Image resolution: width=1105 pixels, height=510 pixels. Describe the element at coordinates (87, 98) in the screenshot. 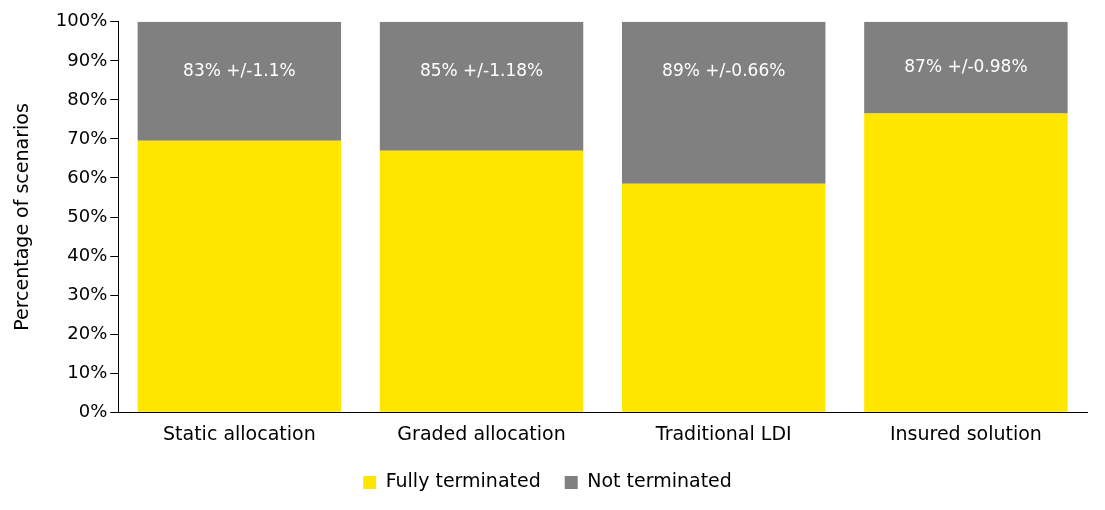

I see `y-tick-label: 80%` at that location.